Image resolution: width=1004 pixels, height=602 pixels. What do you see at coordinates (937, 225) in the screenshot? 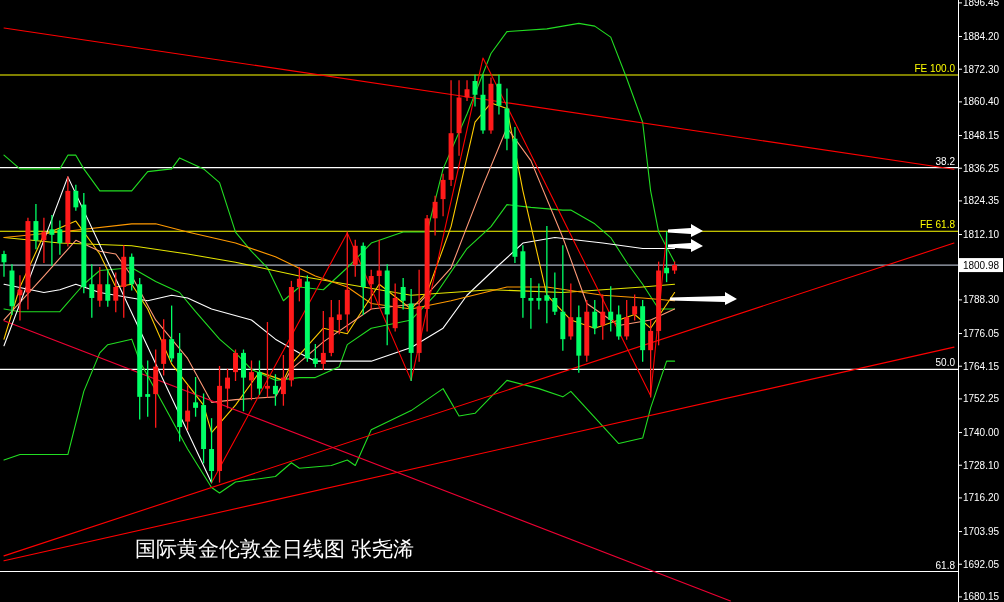
I see `ref-line-label: FE 61.8` at bounding box center [937, 225].